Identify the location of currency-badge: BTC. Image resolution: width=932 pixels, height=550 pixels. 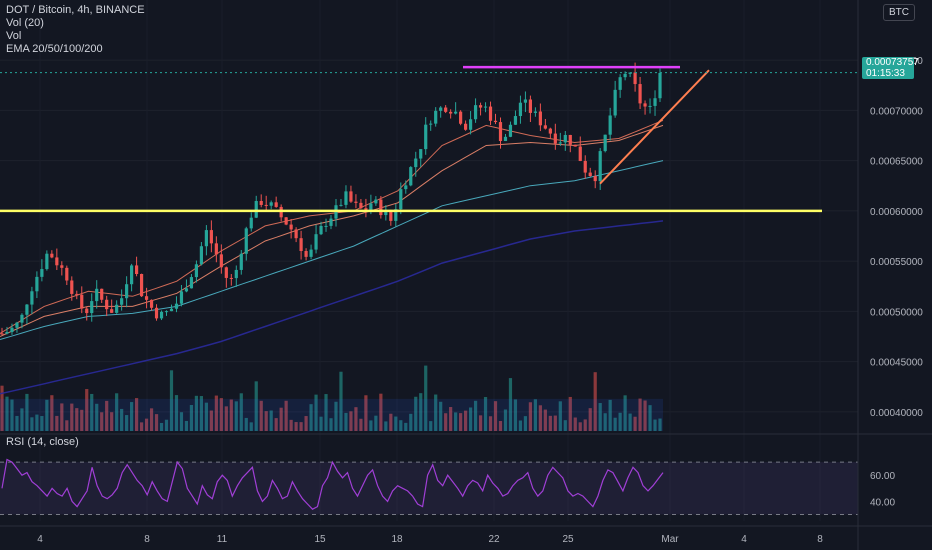
(899, 12).